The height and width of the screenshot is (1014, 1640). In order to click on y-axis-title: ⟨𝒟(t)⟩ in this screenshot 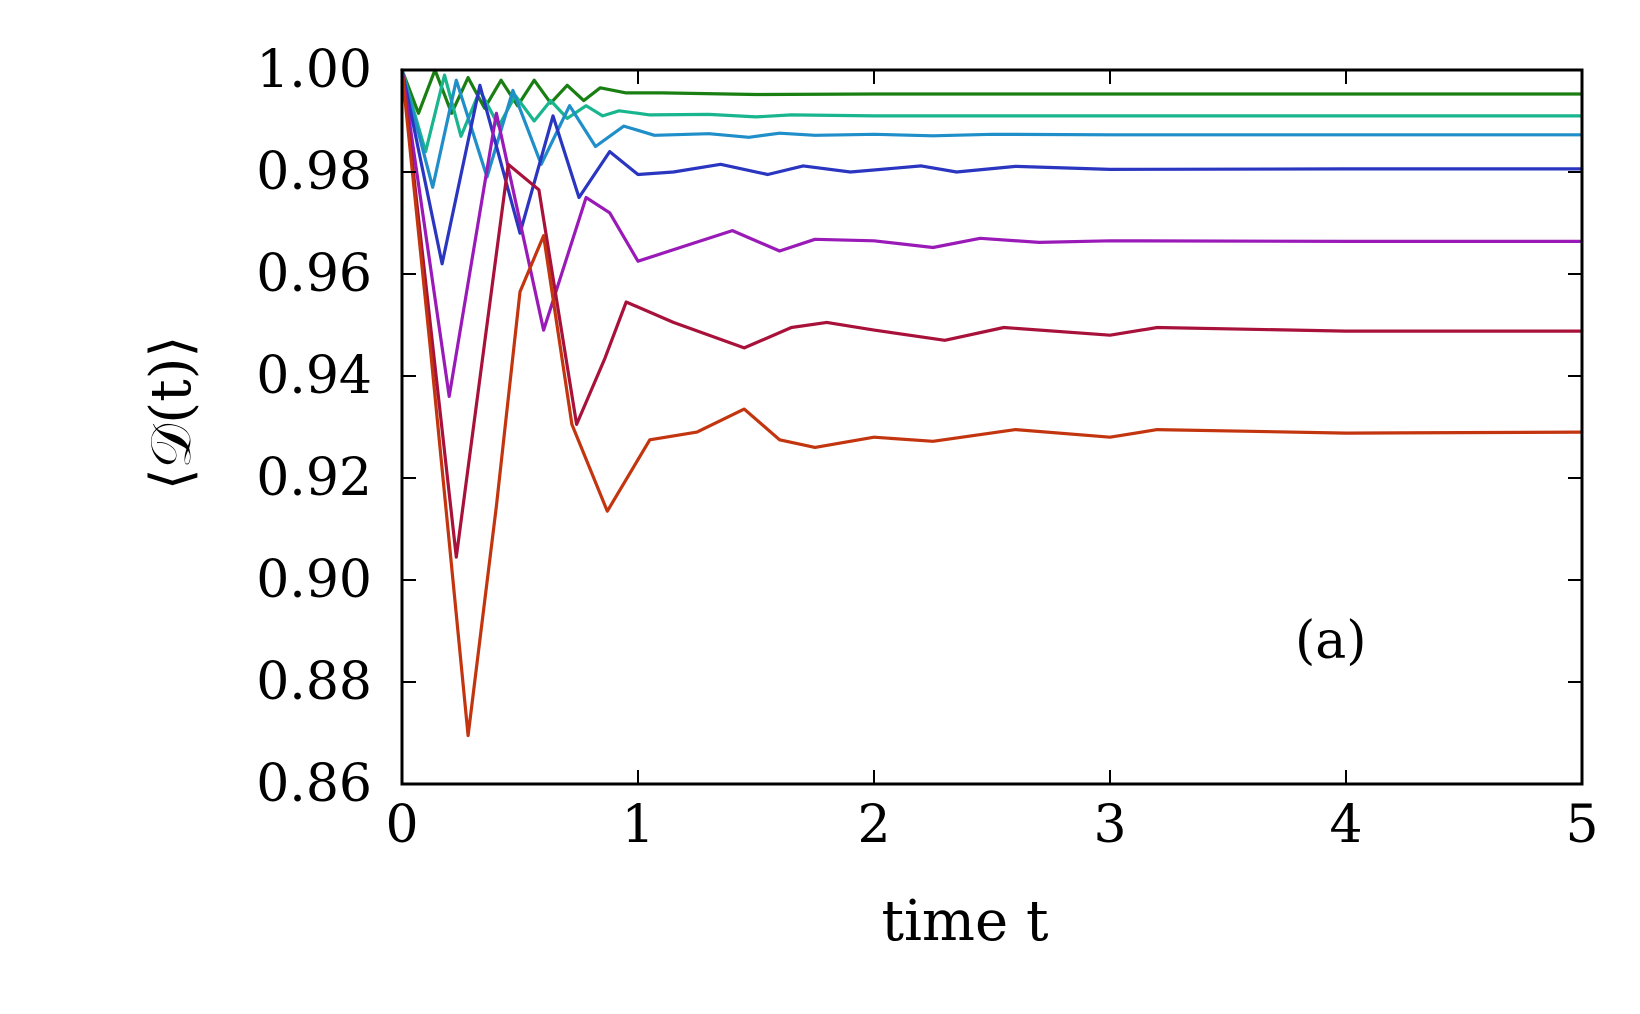, I will do `click(171, 413)`.